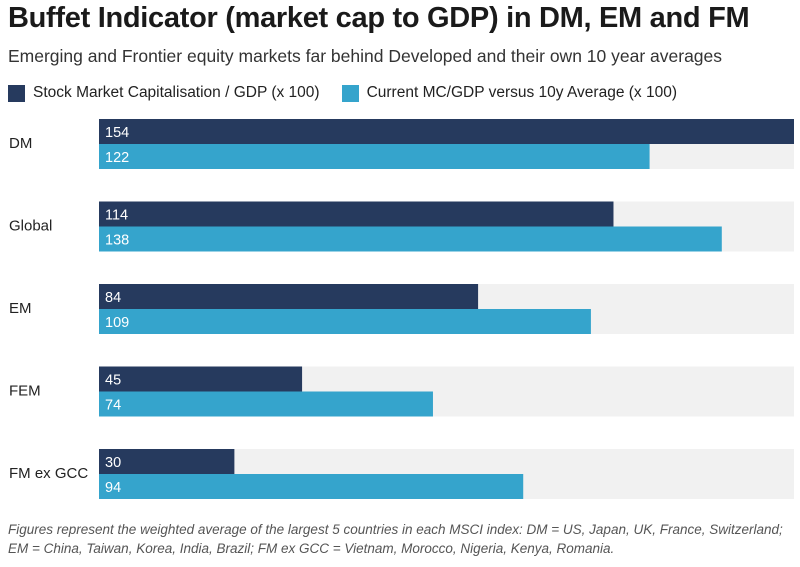 This screenshot has width=800, height=567. Describe the element at coordinates (48, 473) in the screenshot. I see `category-label-fm-ex-gcc: FM ex GCC` at that location.